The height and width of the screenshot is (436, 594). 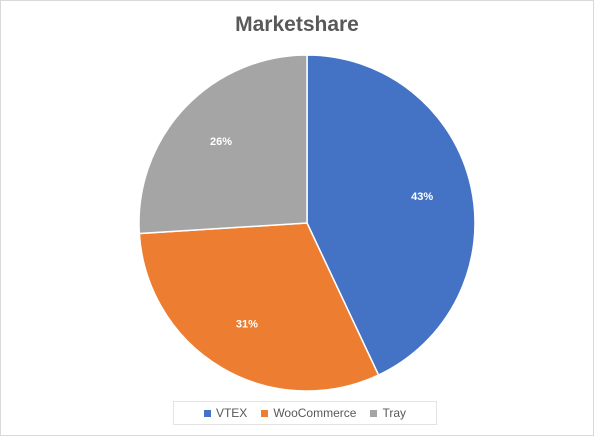 I want to click on chart-title: Marketshare, so click(x=297, y=24).